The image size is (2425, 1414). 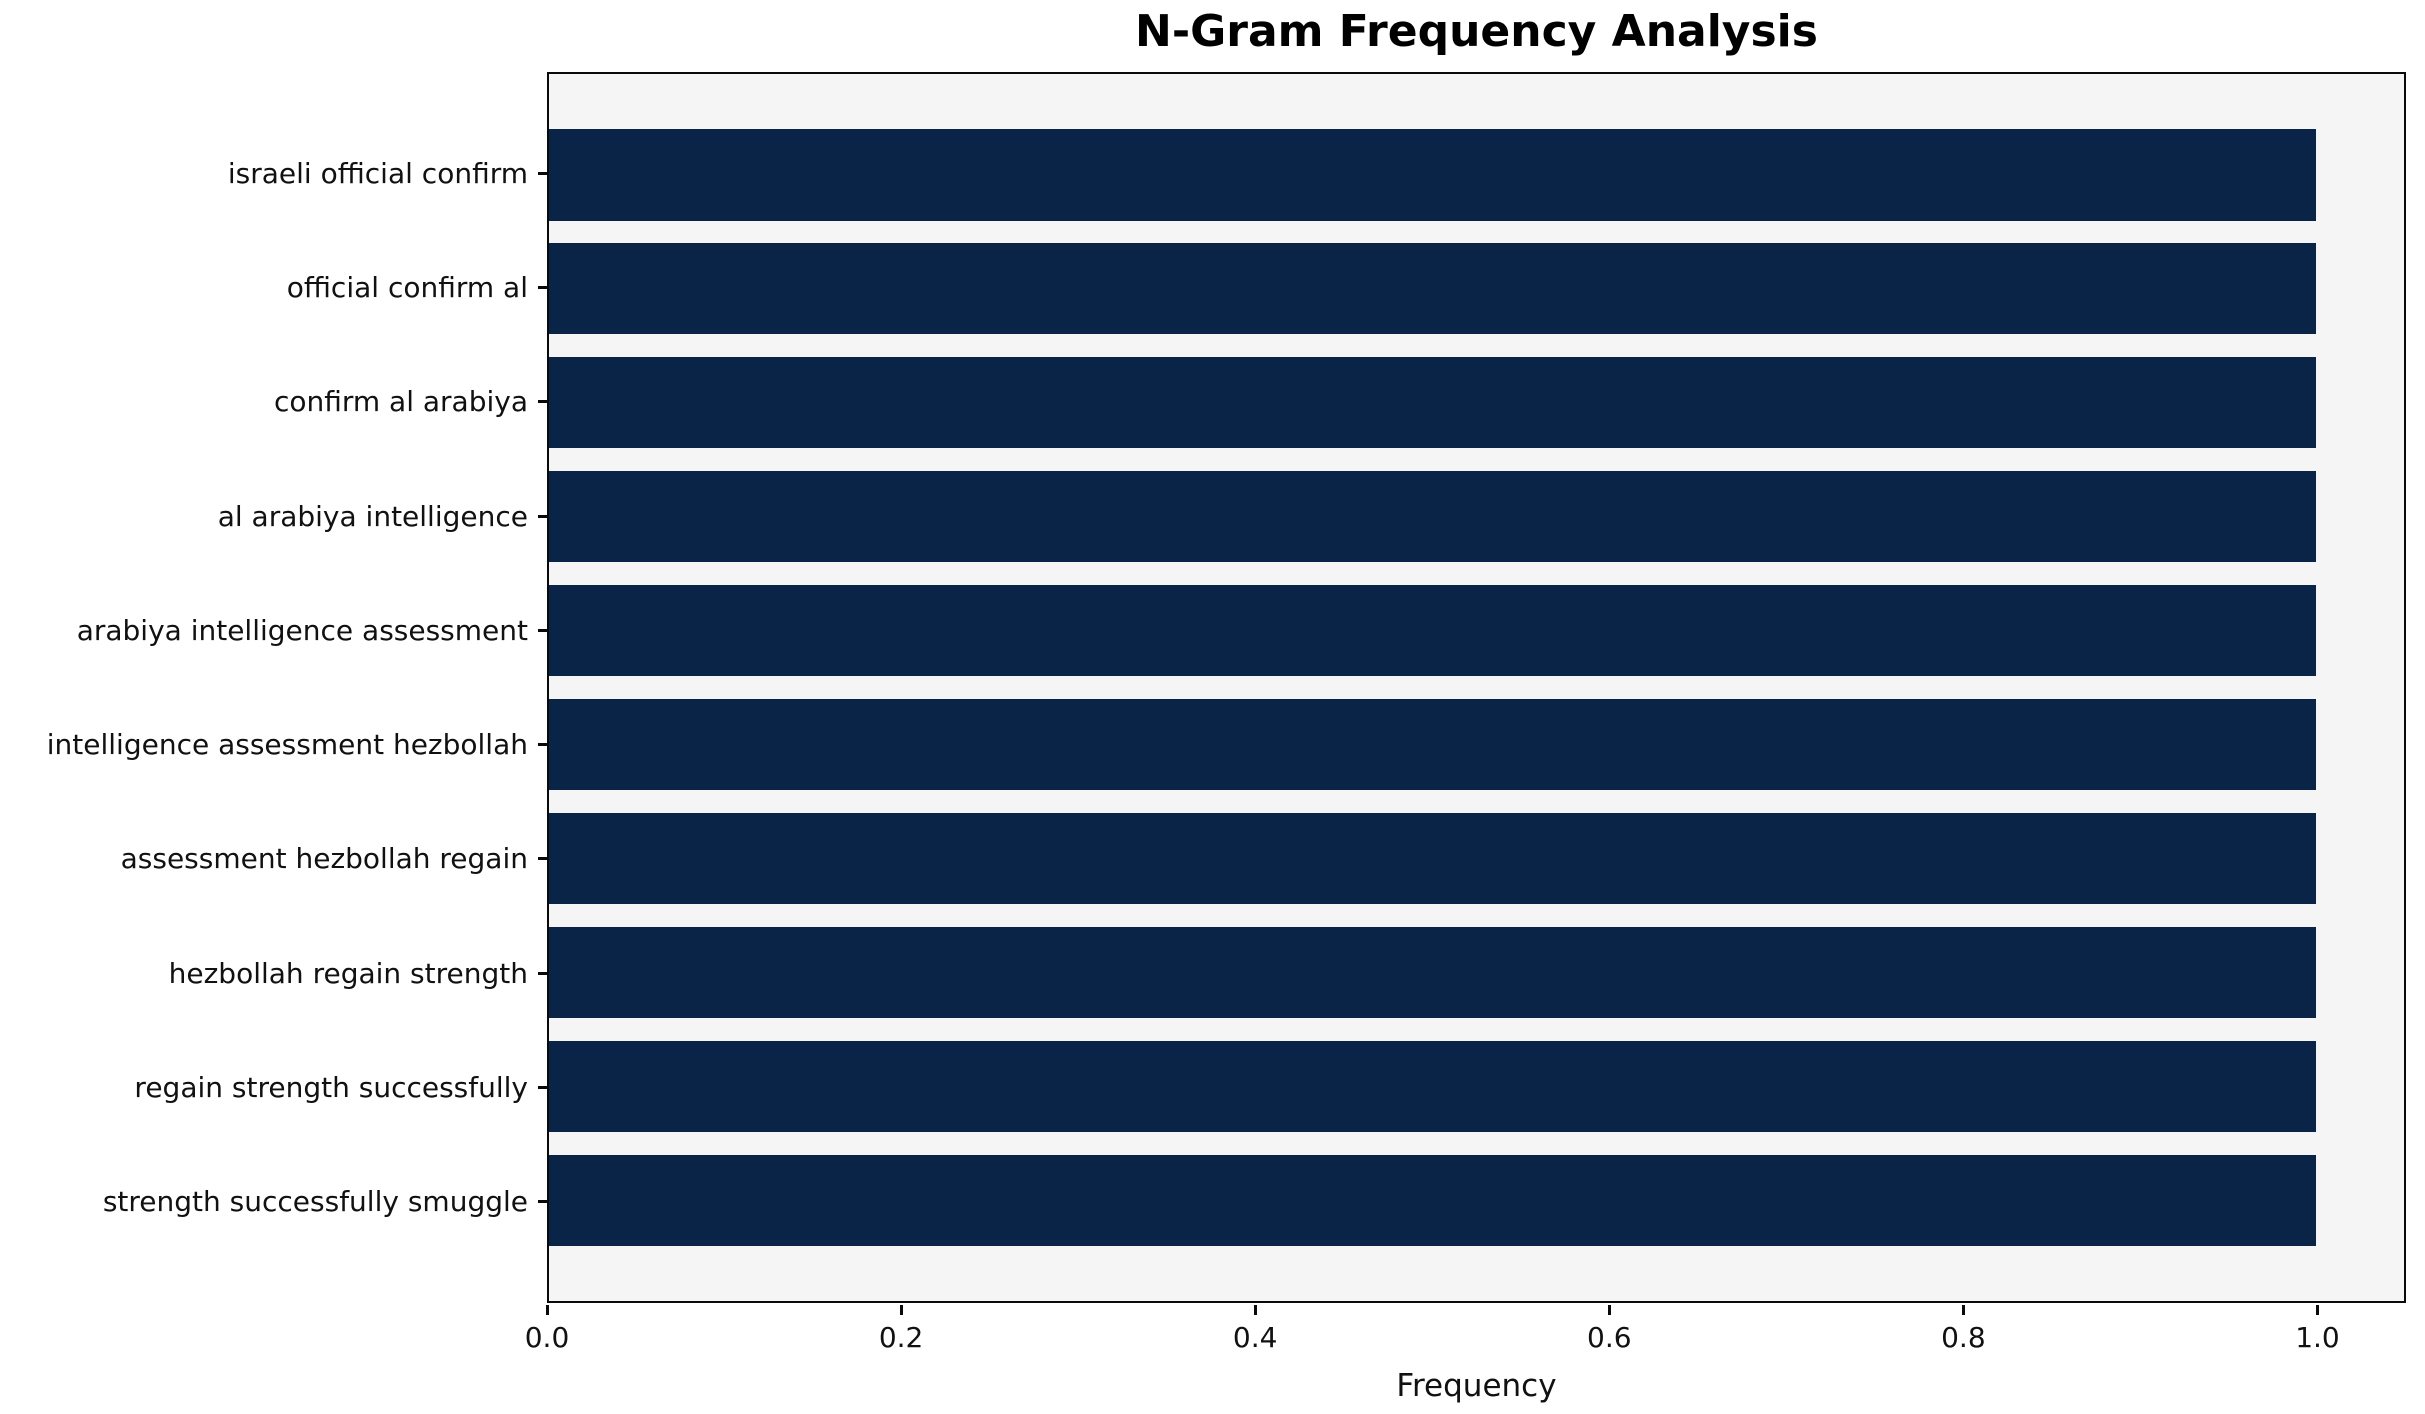 I want to click on y-label-row: assessment hezbollah regain, so click(x=273, y=859).